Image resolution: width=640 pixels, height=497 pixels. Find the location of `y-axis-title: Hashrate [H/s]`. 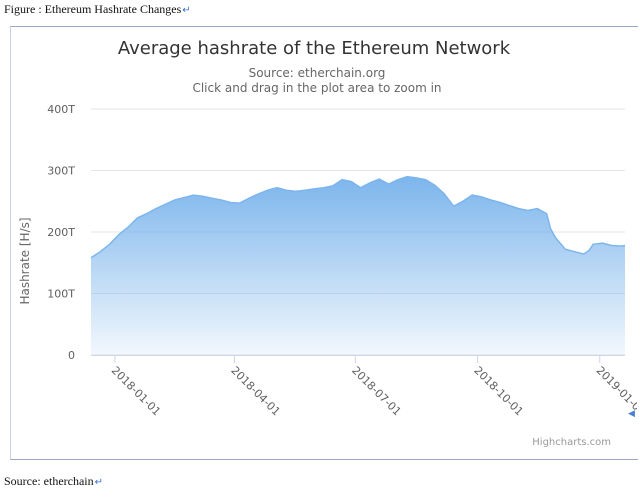

y-axis-title: Hashrate [H/s] is located at coordinates (25, 260).